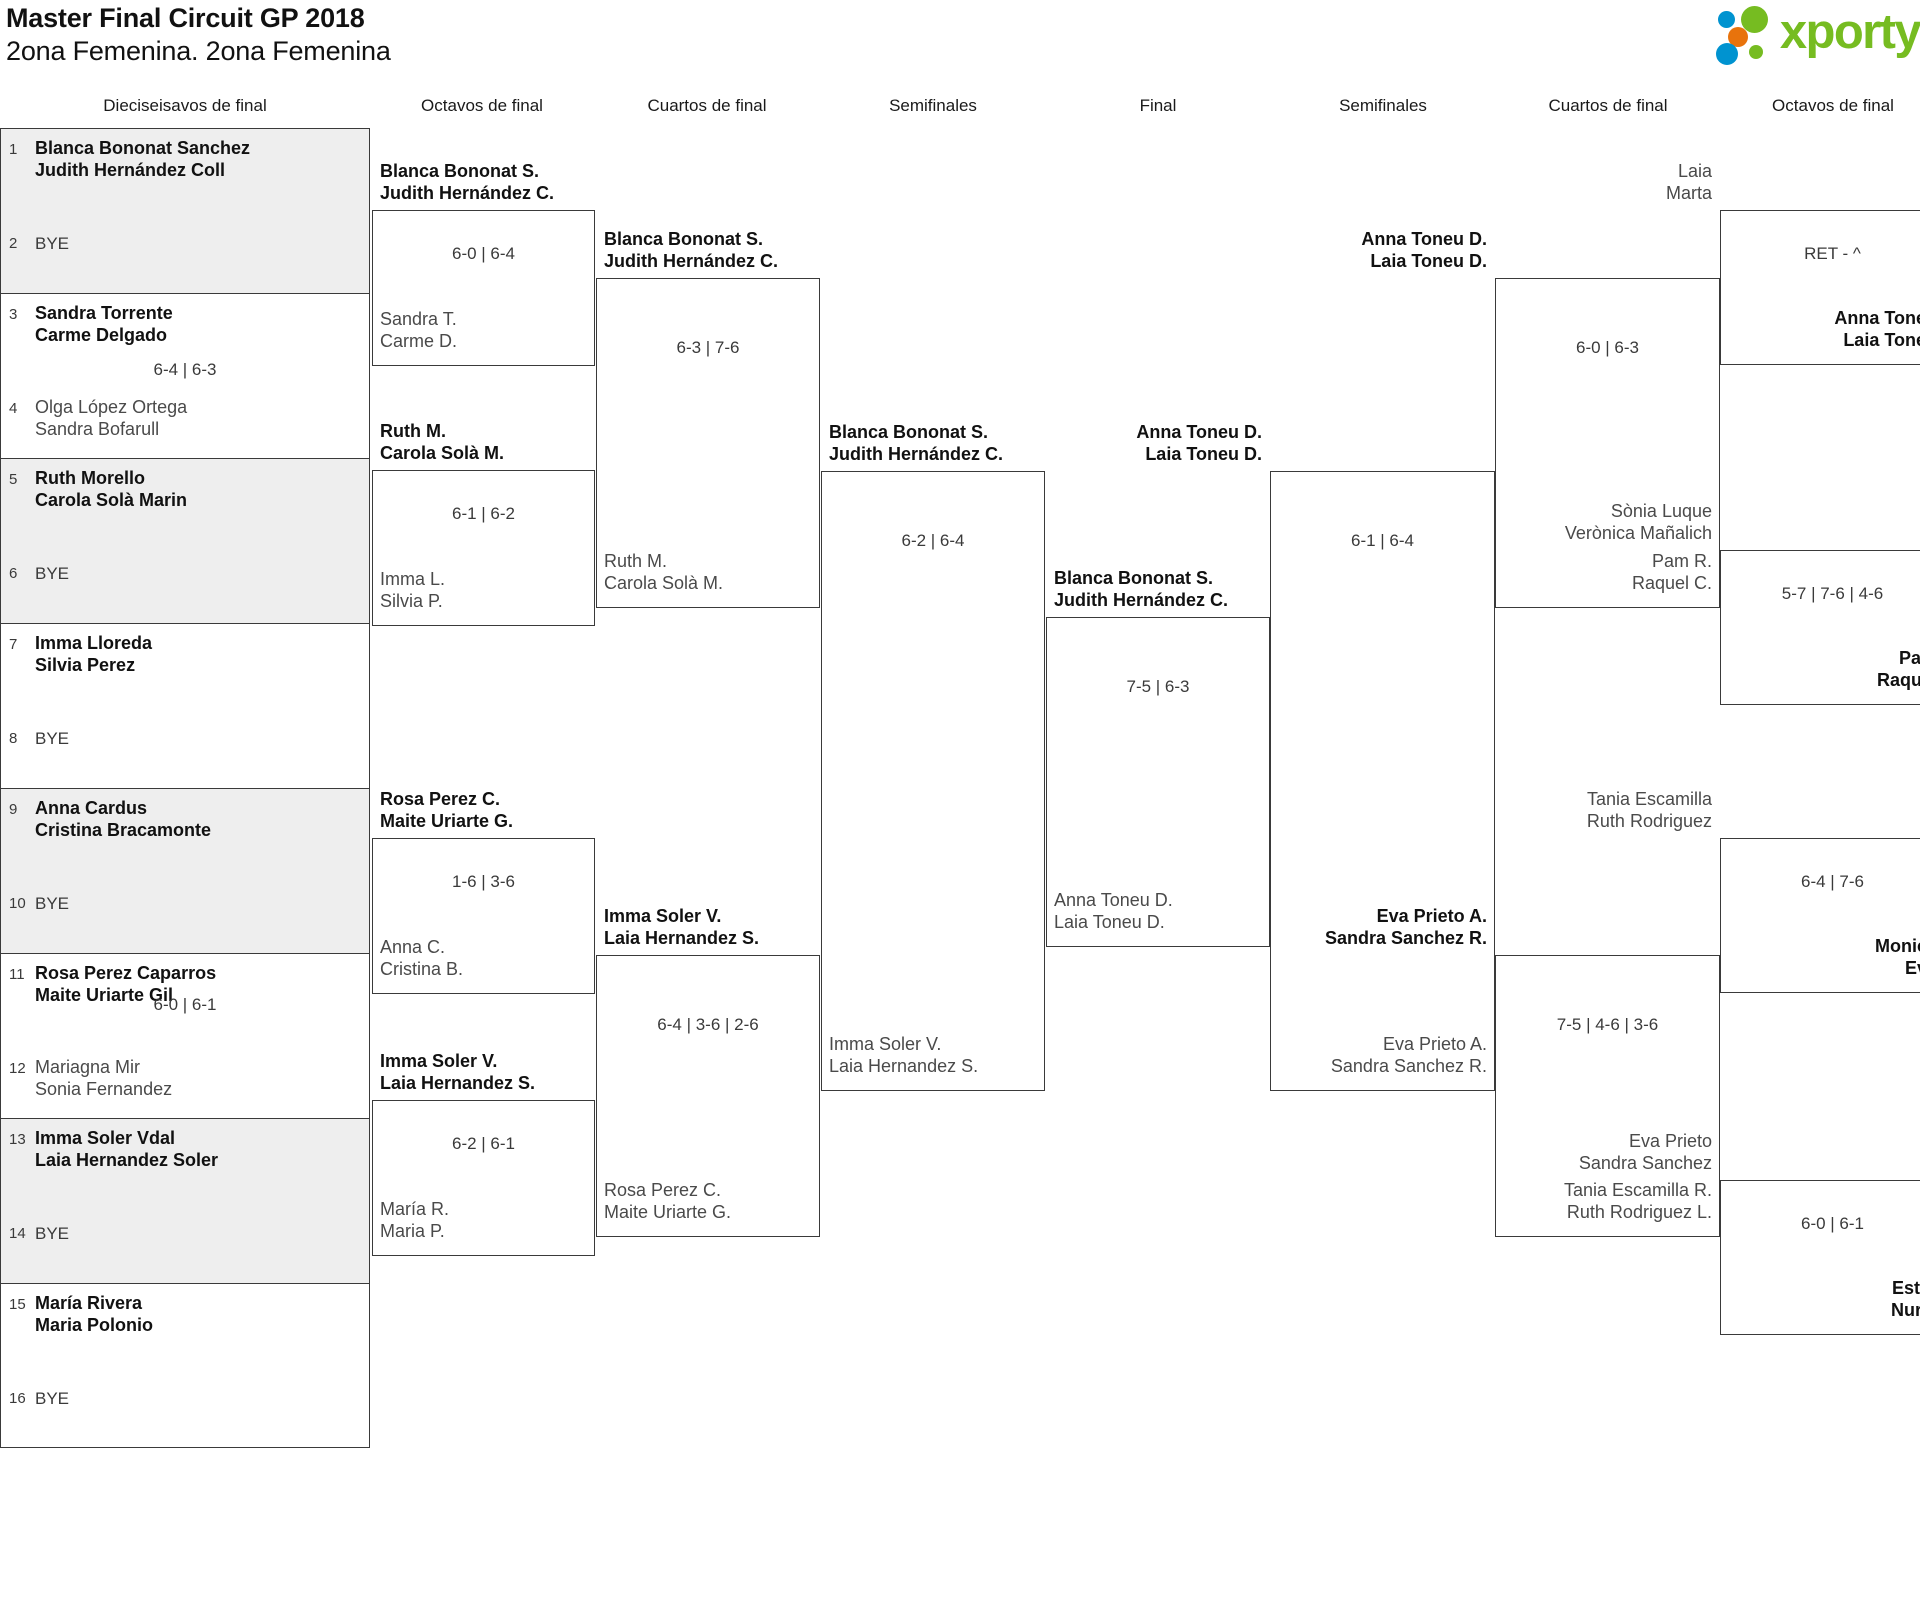 This screenshot has height=1605, width=1920. Describe the element at coordinates (1688, 182) in the screenshot. I see `match-right-octavos-upper-player: Laia Marta` at that location.